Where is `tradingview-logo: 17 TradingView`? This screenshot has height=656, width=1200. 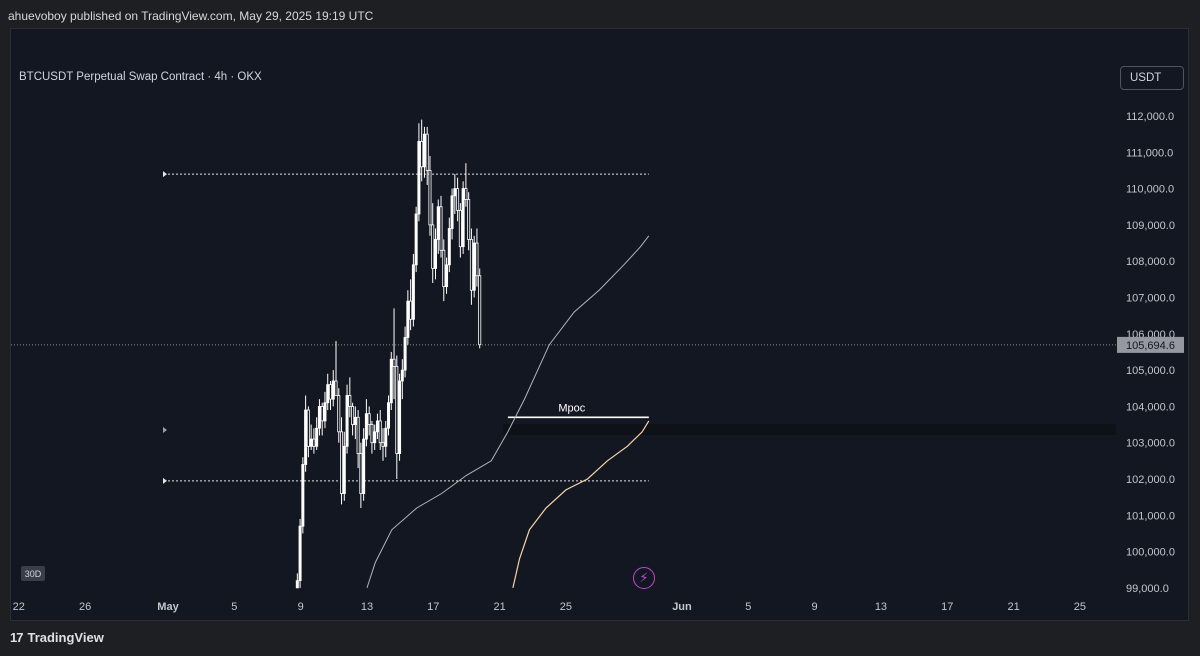
tradingview-logo: 17 TradingView is located at coordinates (57, 637).